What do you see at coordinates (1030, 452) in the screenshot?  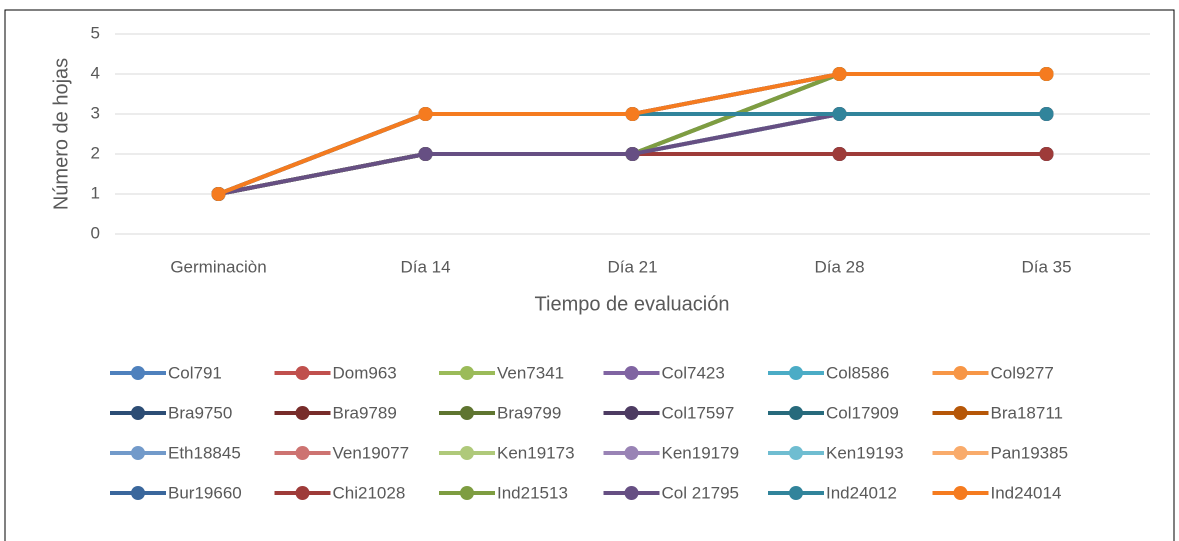 I see `legend-label: Pan19385` at bounding box center [1030, 452].